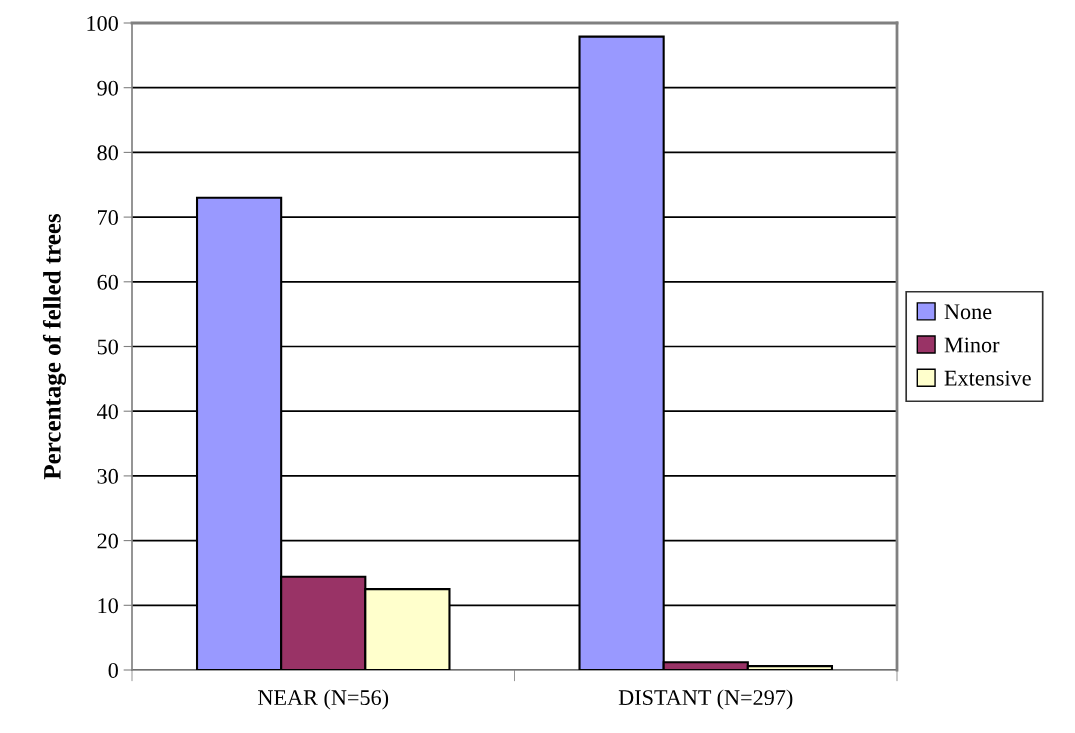 This screenshot has height=733, width=1075. Describe the element at coordinates (107, 412) in the screenshot. I see `y-tick-label: 40` at that location.